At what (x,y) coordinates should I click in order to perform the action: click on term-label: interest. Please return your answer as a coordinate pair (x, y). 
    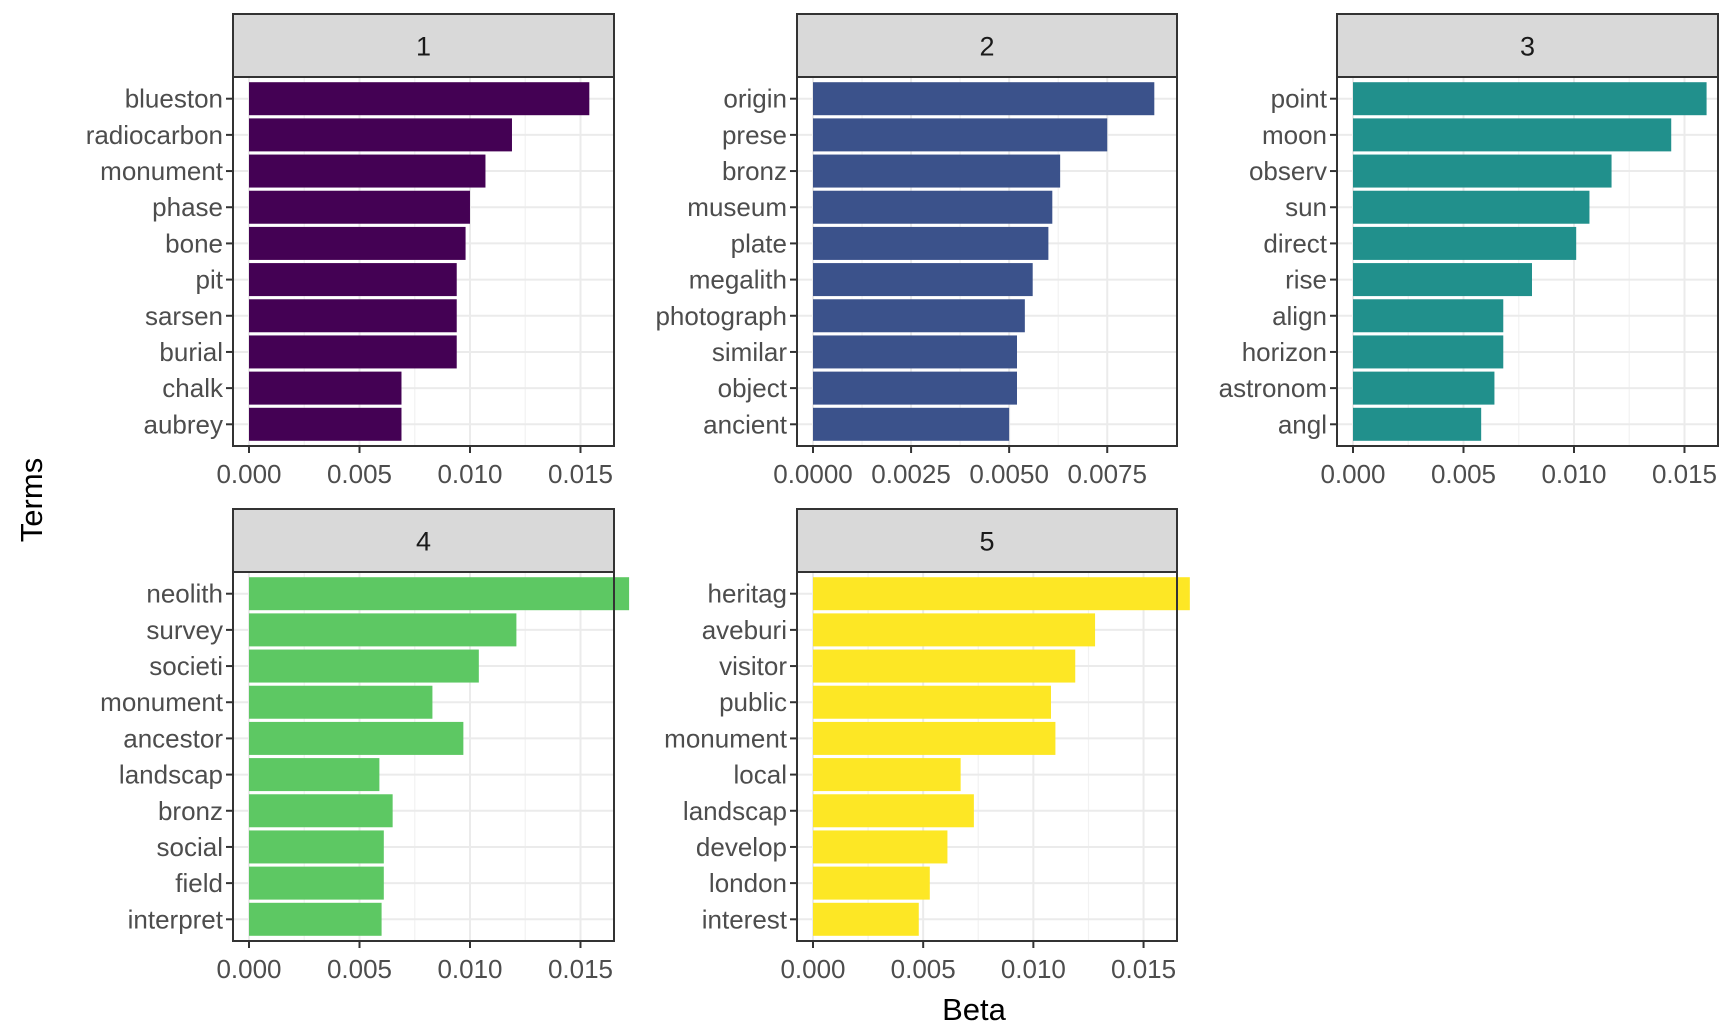
    Looking at the image, I should click on (745, 919).